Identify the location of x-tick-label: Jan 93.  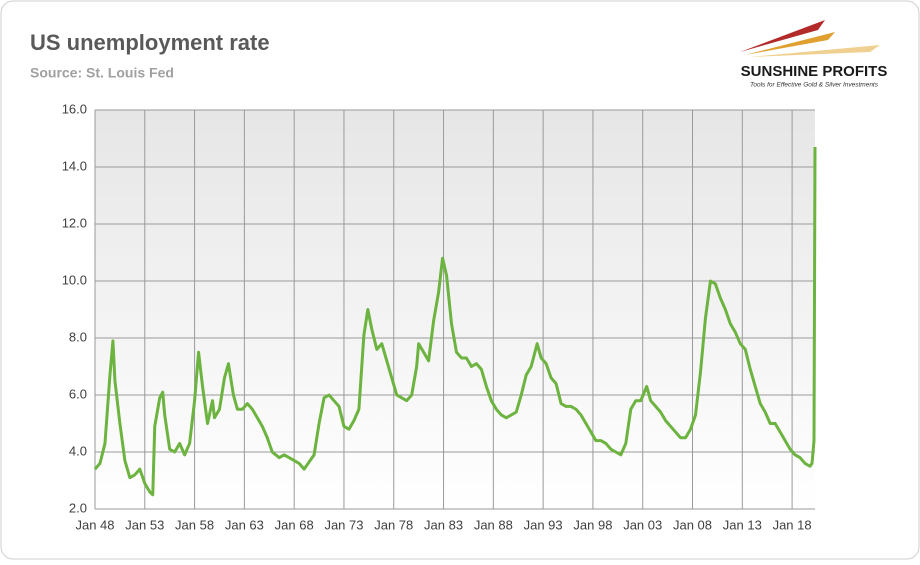
(543, 524).